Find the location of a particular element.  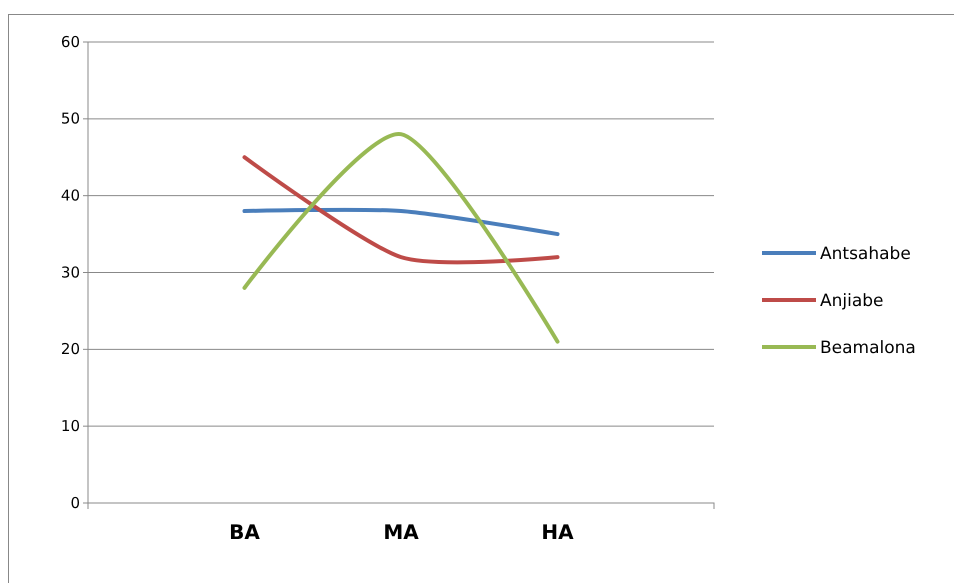

x-tick-label: MA is located at coordinates (401, 532).